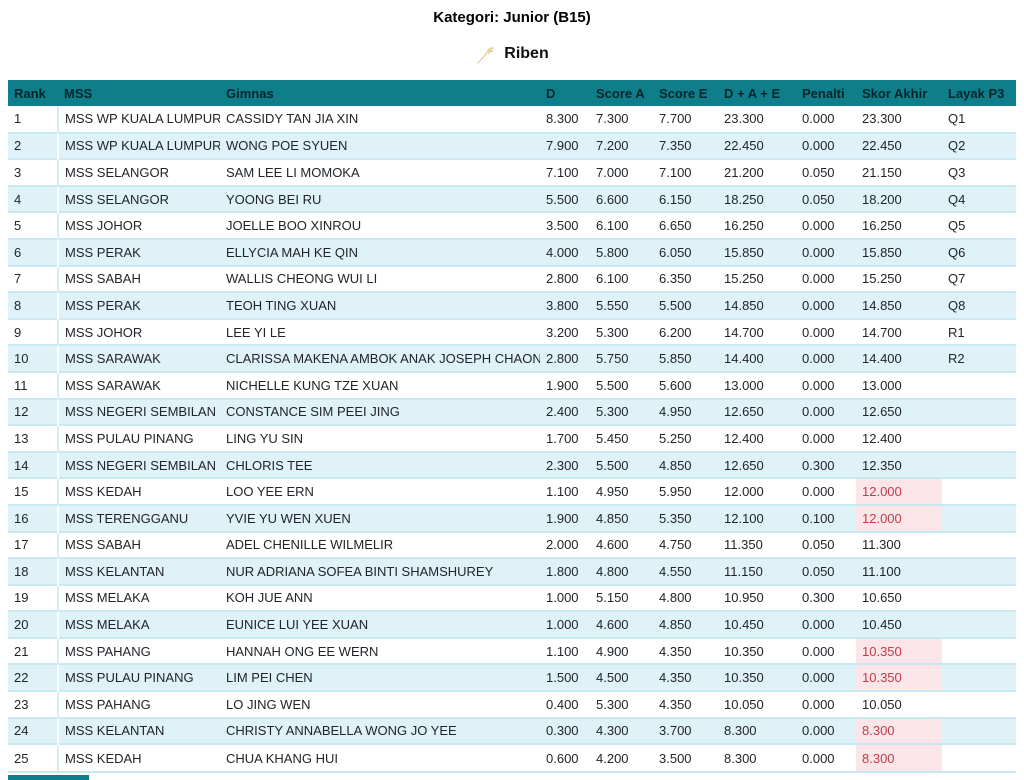  Describe the element at coordinates (621, 198) in the screenshot. I see `score-a-cell: 6.600` at that location.